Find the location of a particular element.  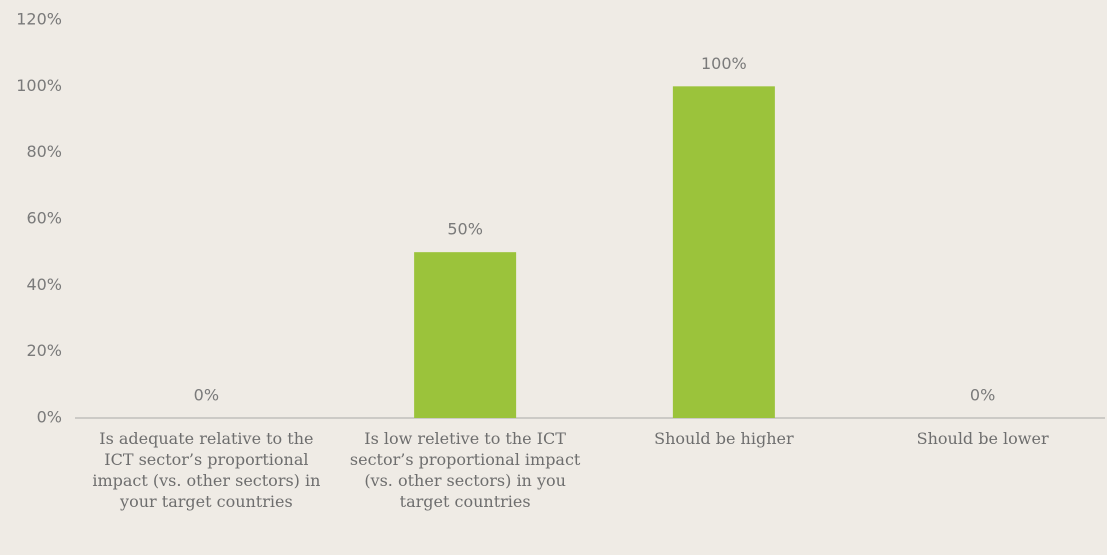

x-tick-label: Should be higher is located at coordinates (724, 438).